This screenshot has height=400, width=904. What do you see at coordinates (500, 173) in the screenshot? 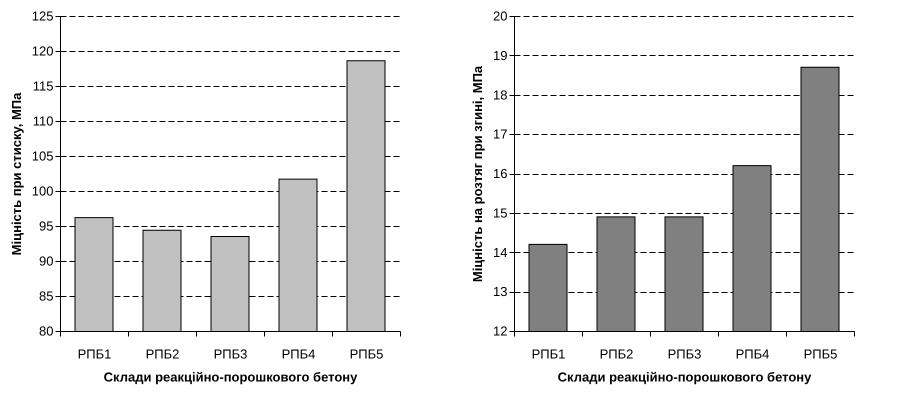
I see `y-tick-label: 16` at bounding box center [500, 173].